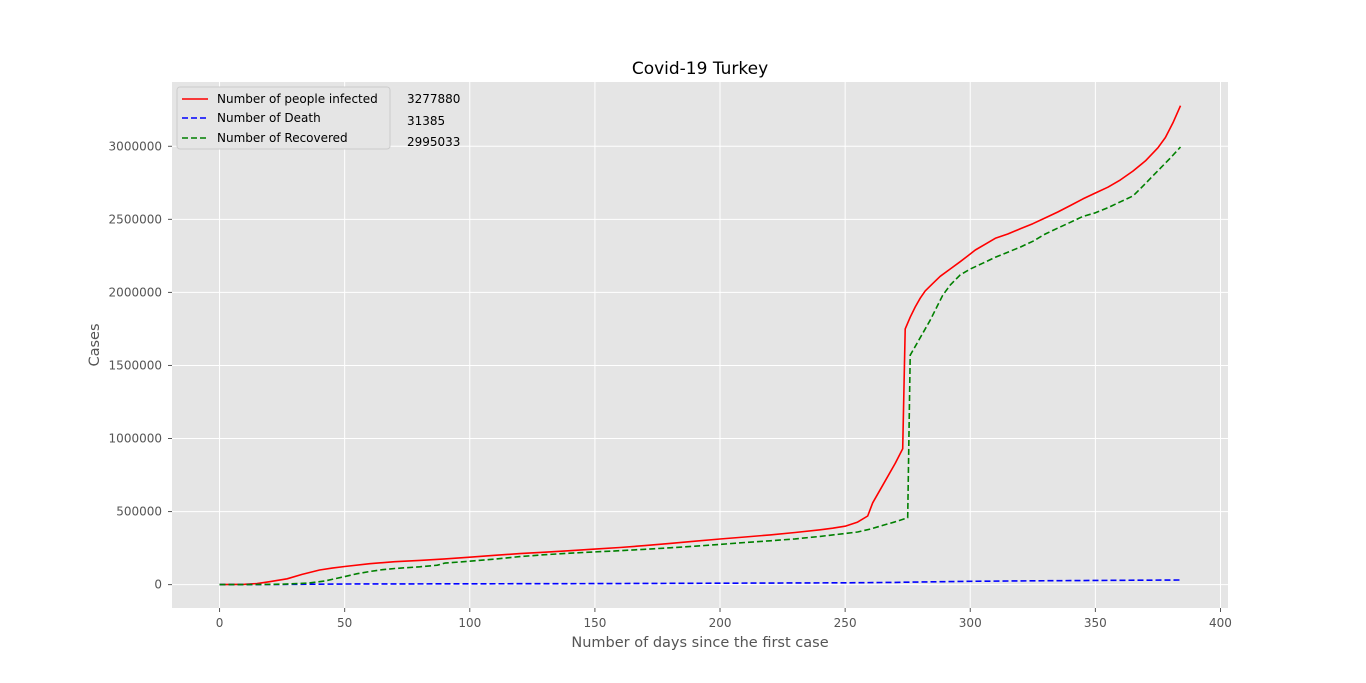  What do you see at coordinates (135, 365) in the screenshot?
I see `y-tick-label: 1500000` at bounding box center [135, 365].